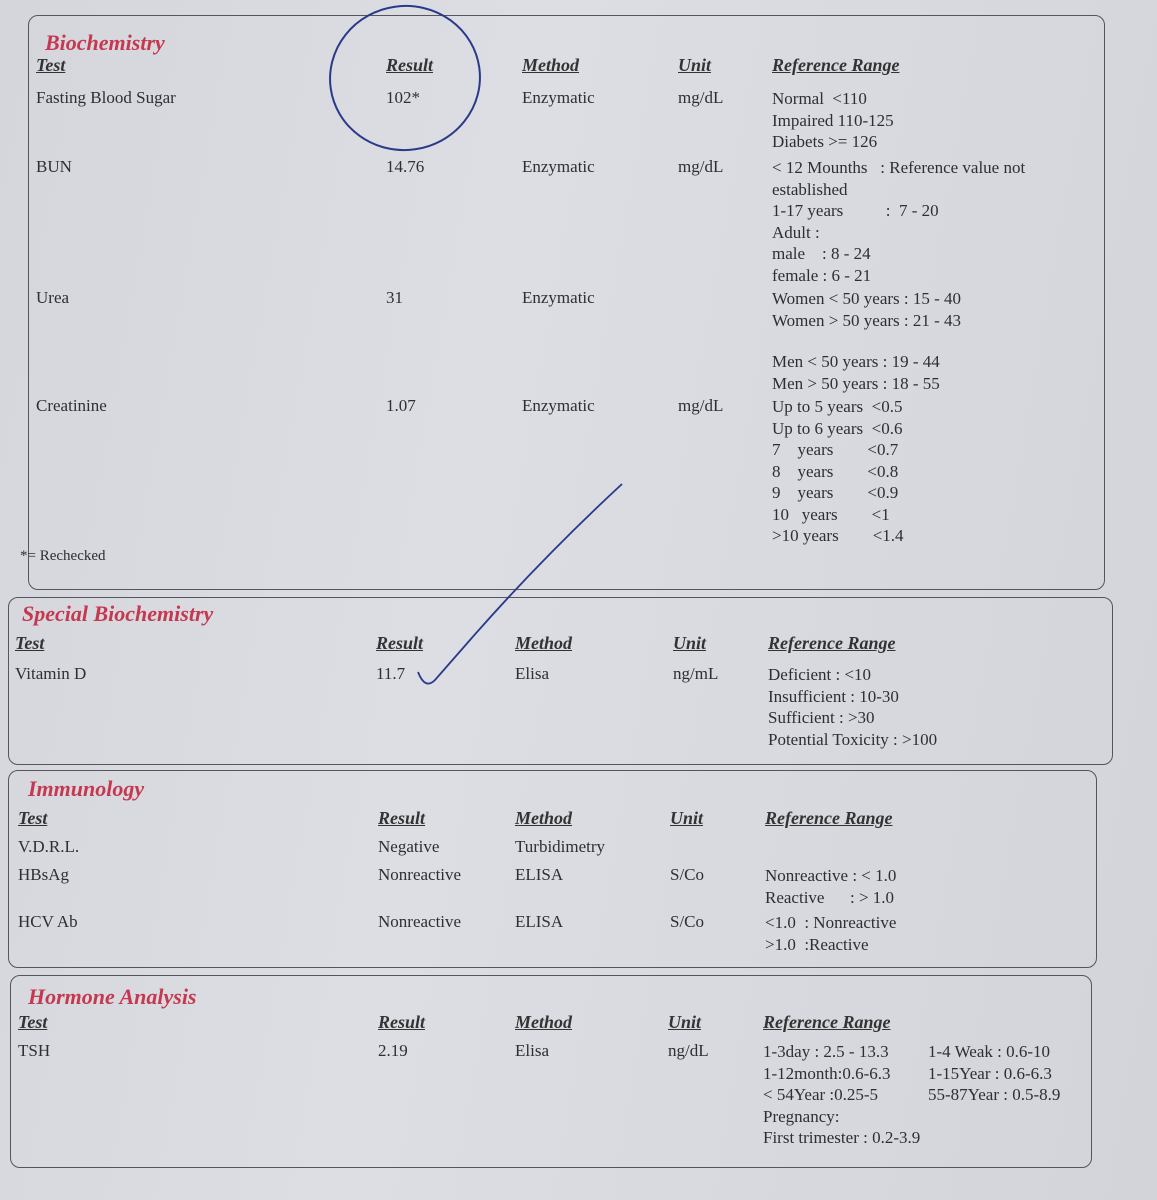  I want to click on test-name: BUN, so click(54, 166).